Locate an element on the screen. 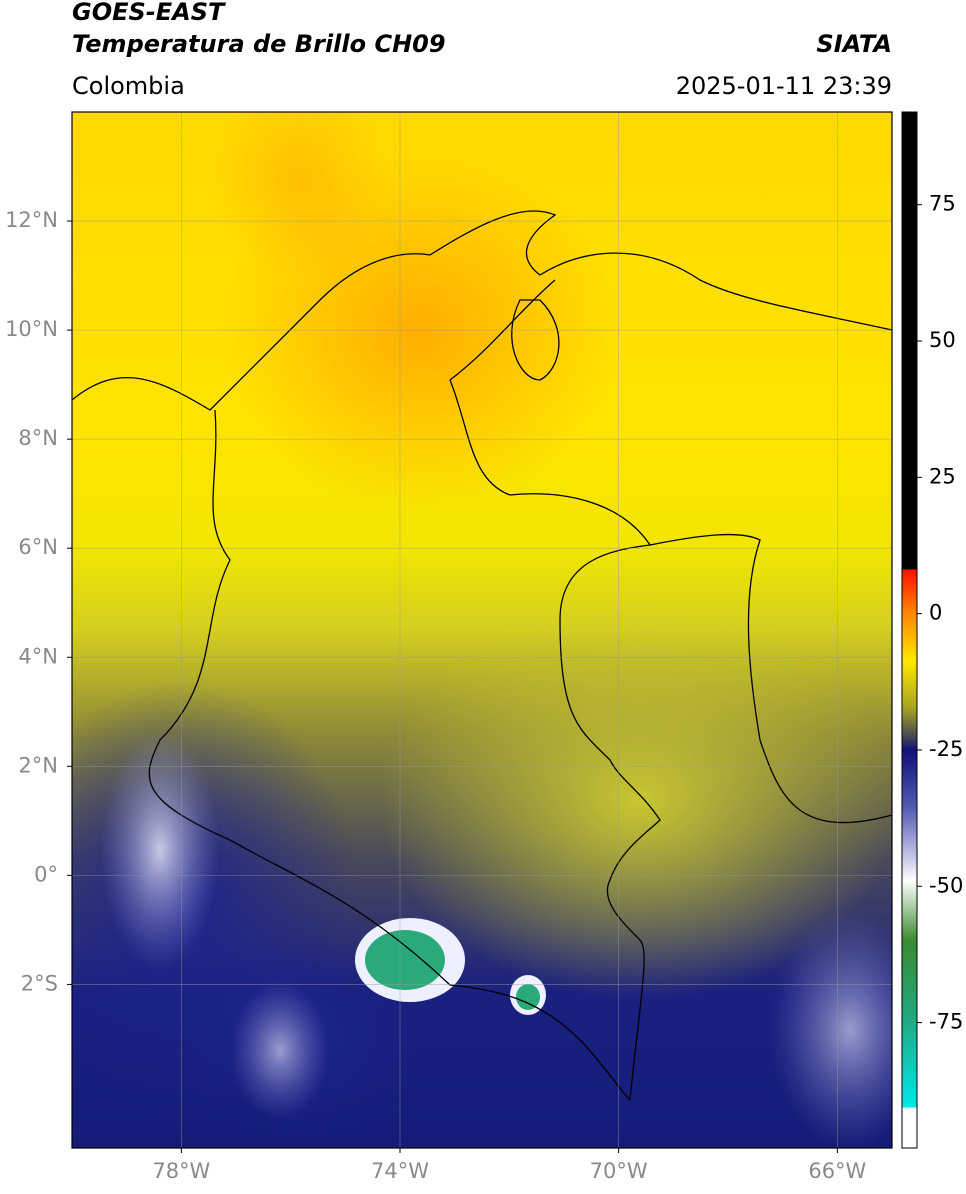 The image size is (966, 1194). lat-tick-label: 12°N is located at coordinates (31, 220).